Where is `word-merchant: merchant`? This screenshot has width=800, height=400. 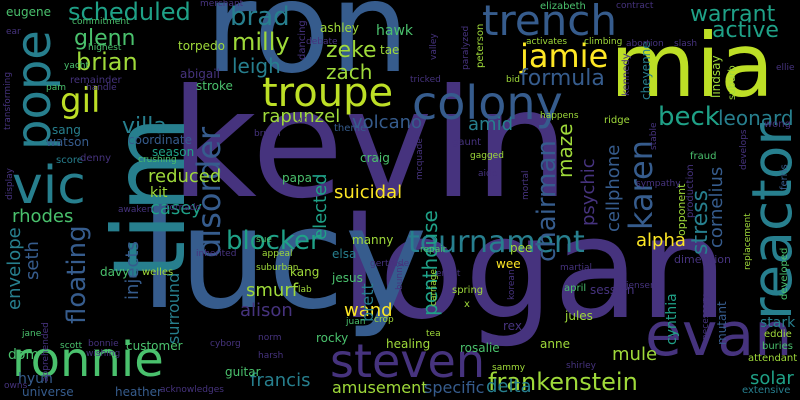 word-merchant: merchant is located at coordinates (222, 4).